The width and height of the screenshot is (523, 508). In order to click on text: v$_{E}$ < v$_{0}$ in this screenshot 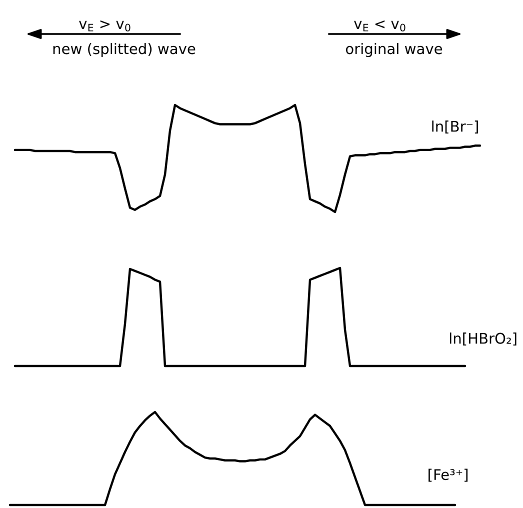, I will do `click(380, 26)`.